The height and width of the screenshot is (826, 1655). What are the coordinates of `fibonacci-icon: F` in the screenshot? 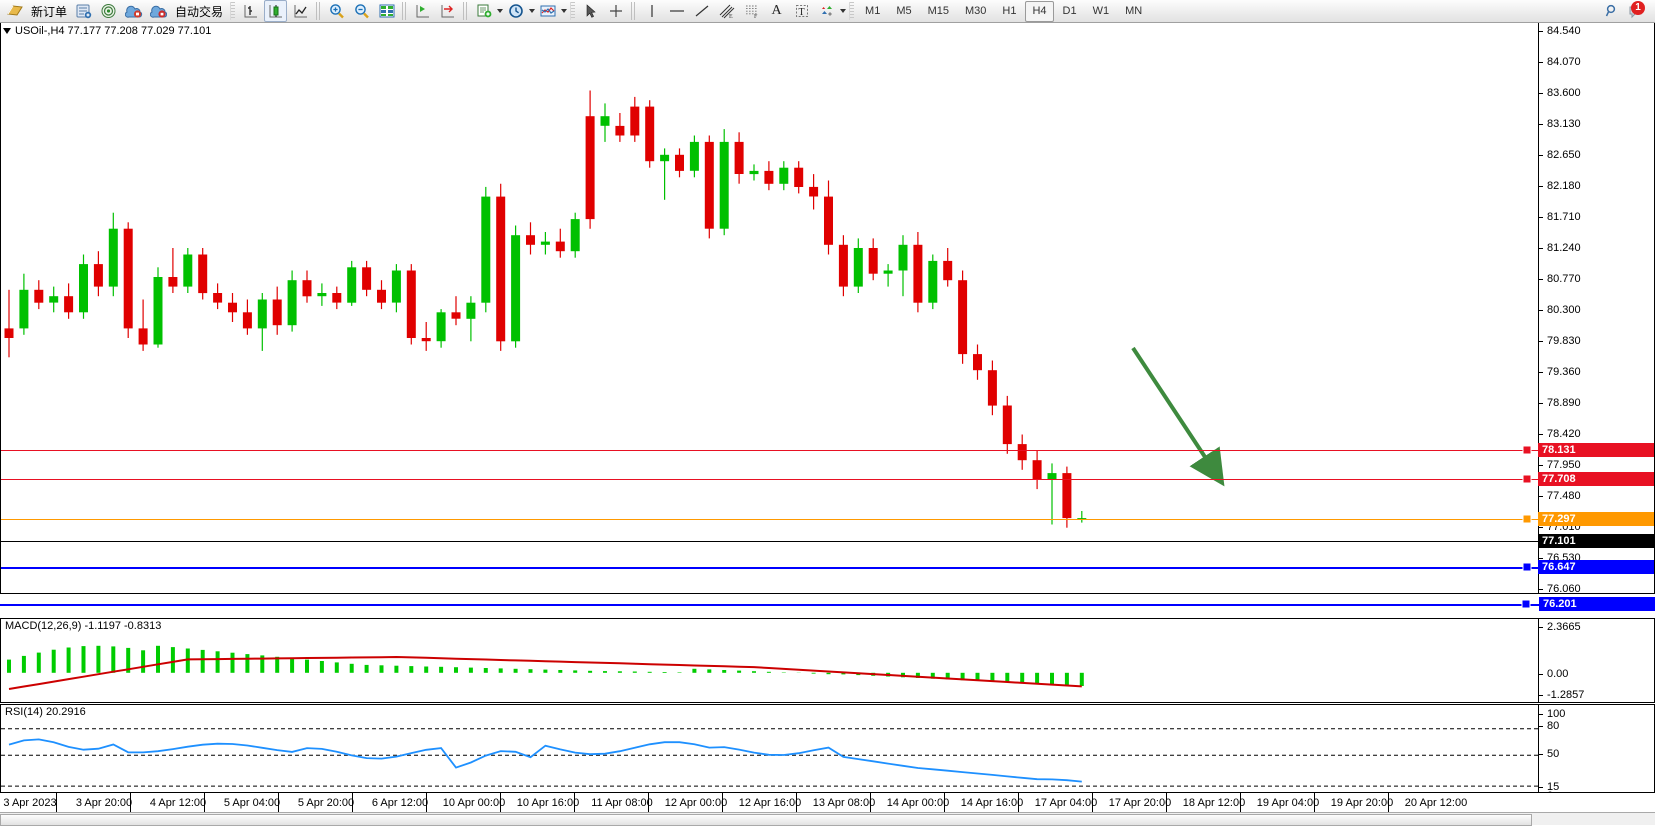 It's located at (751, 11).